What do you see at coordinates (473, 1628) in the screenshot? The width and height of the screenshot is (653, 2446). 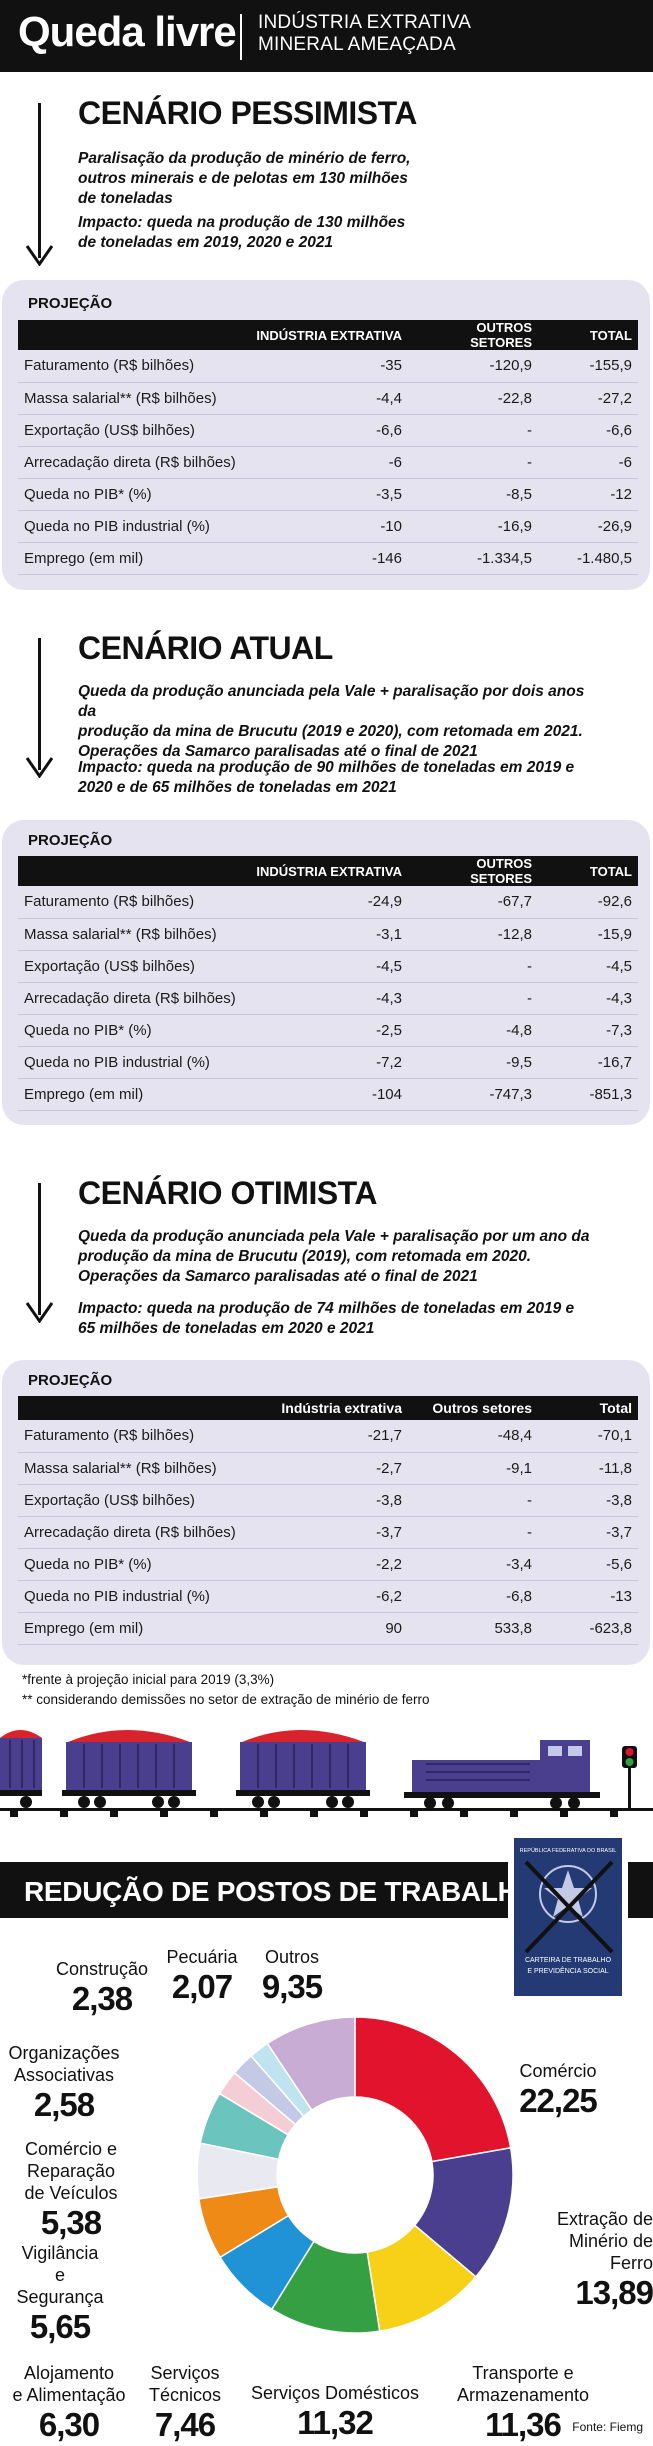 I see `table-cell: 533,8` at bounding box center [473, 1628].